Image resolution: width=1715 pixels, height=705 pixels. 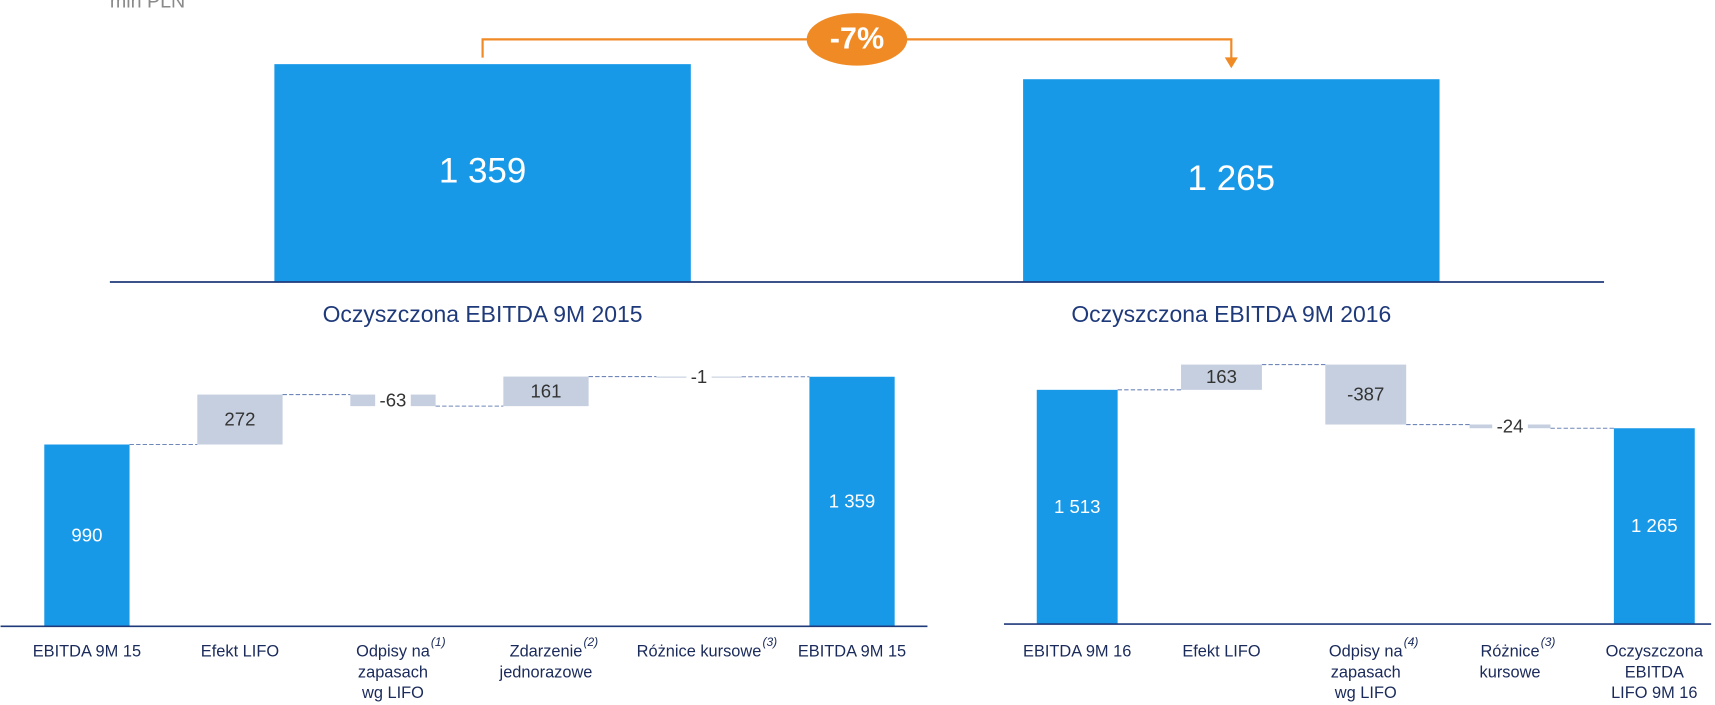 What do you see at coordinates (1077, 652) in the screenshot?
I see `category-label: EBITDA 9M 16` at bounding box center [1077, 652].